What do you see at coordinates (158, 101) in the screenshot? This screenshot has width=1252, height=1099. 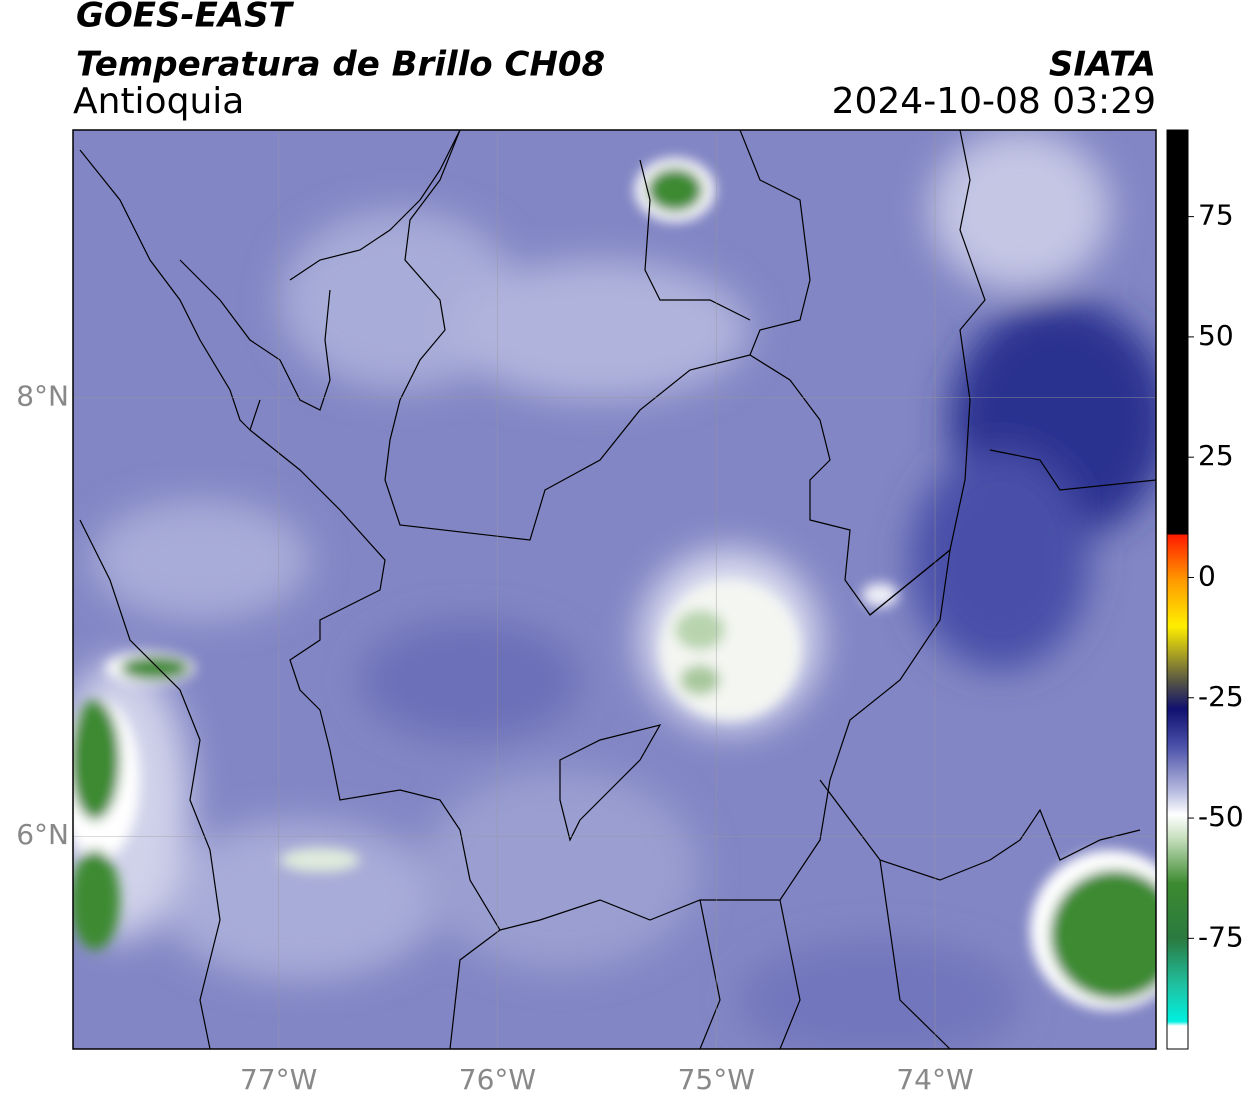 I see `region: Antioquia` at bounding box center [158, 101].